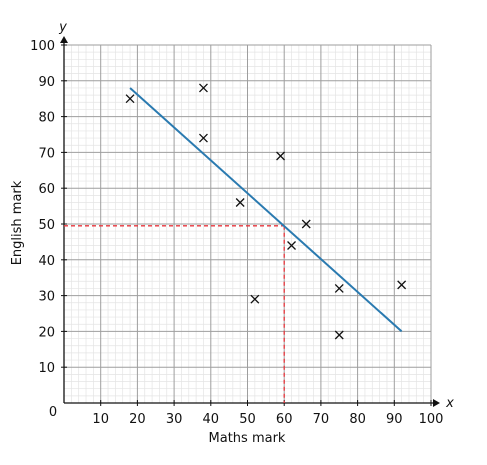 The height and width of the screenshot is (465, 487). I want to click on x-tick-label: 40, so click(211, 419).